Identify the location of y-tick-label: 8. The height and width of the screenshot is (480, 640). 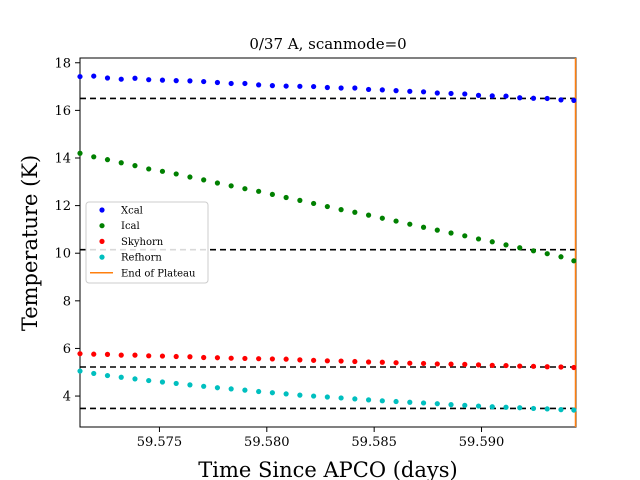
(67, 301).